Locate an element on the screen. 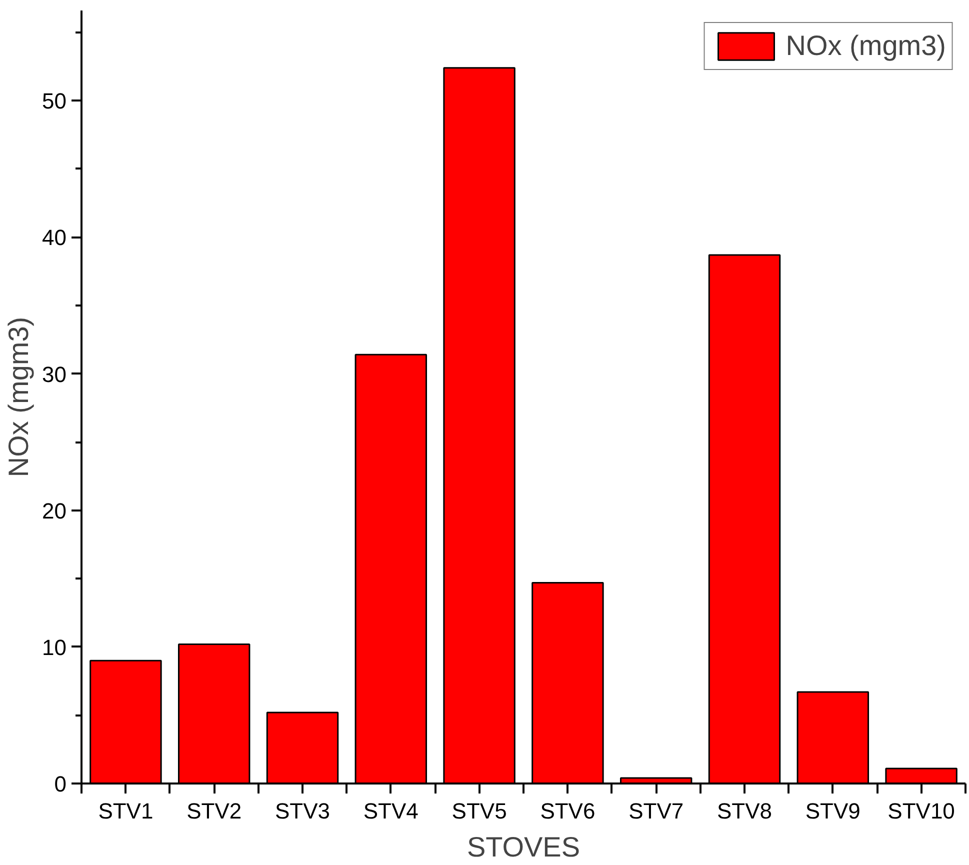 The width and height of the screenshot is (969, 865). y-tick-label: 30 is located at coordinates (54, 374).